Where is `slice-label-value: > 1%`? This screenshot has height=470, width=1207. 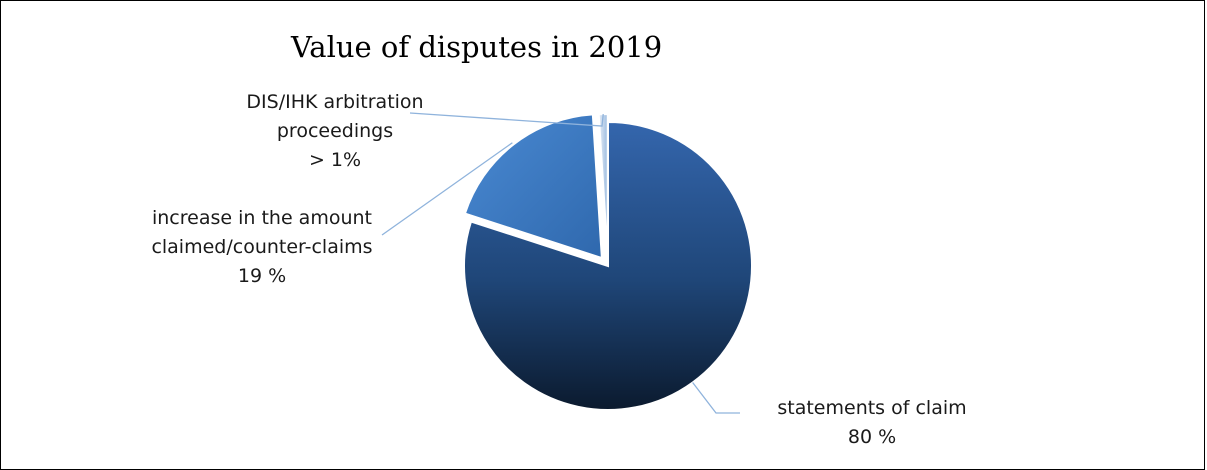
slice-label-value: > 1% is located at coordinates (335, 160).